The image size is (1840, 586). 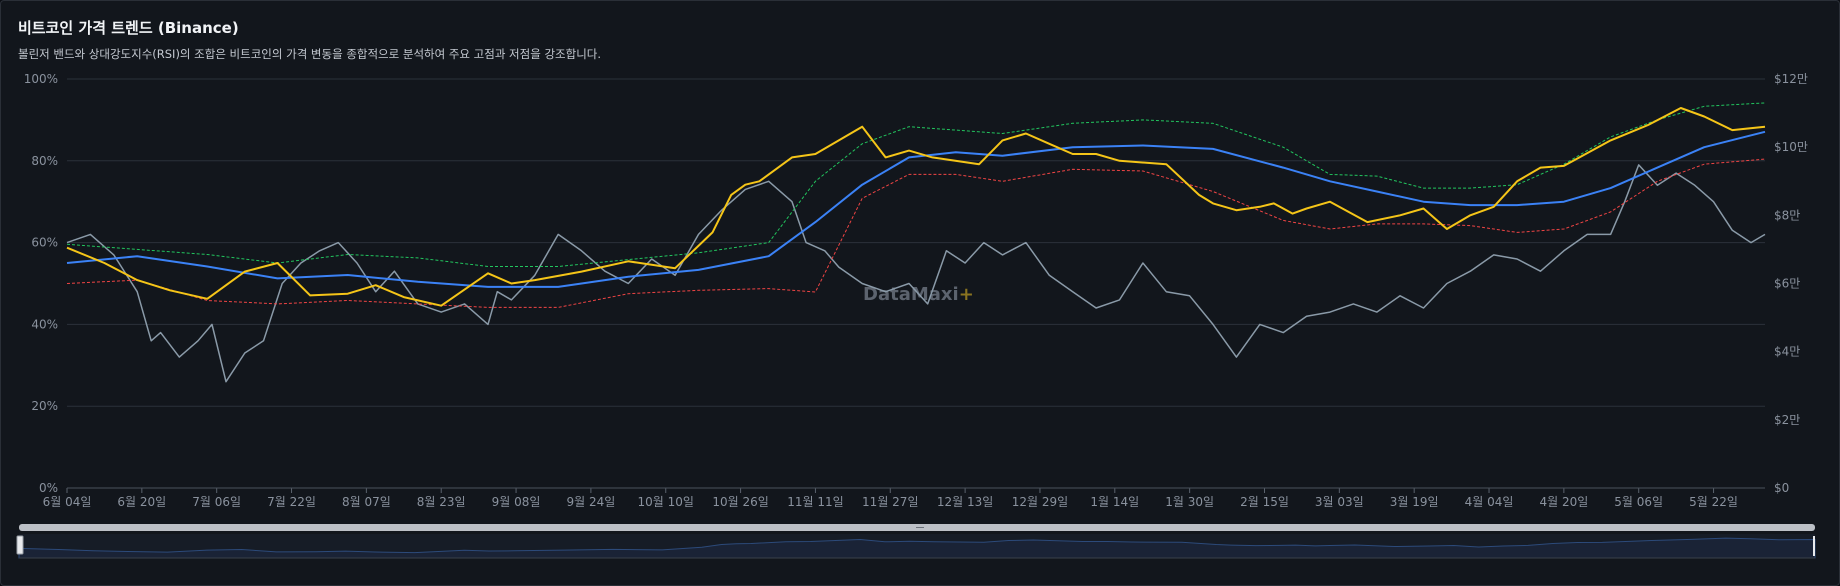 I want to click on y-left-tick-label: 40%, so click(x=44, y=324).